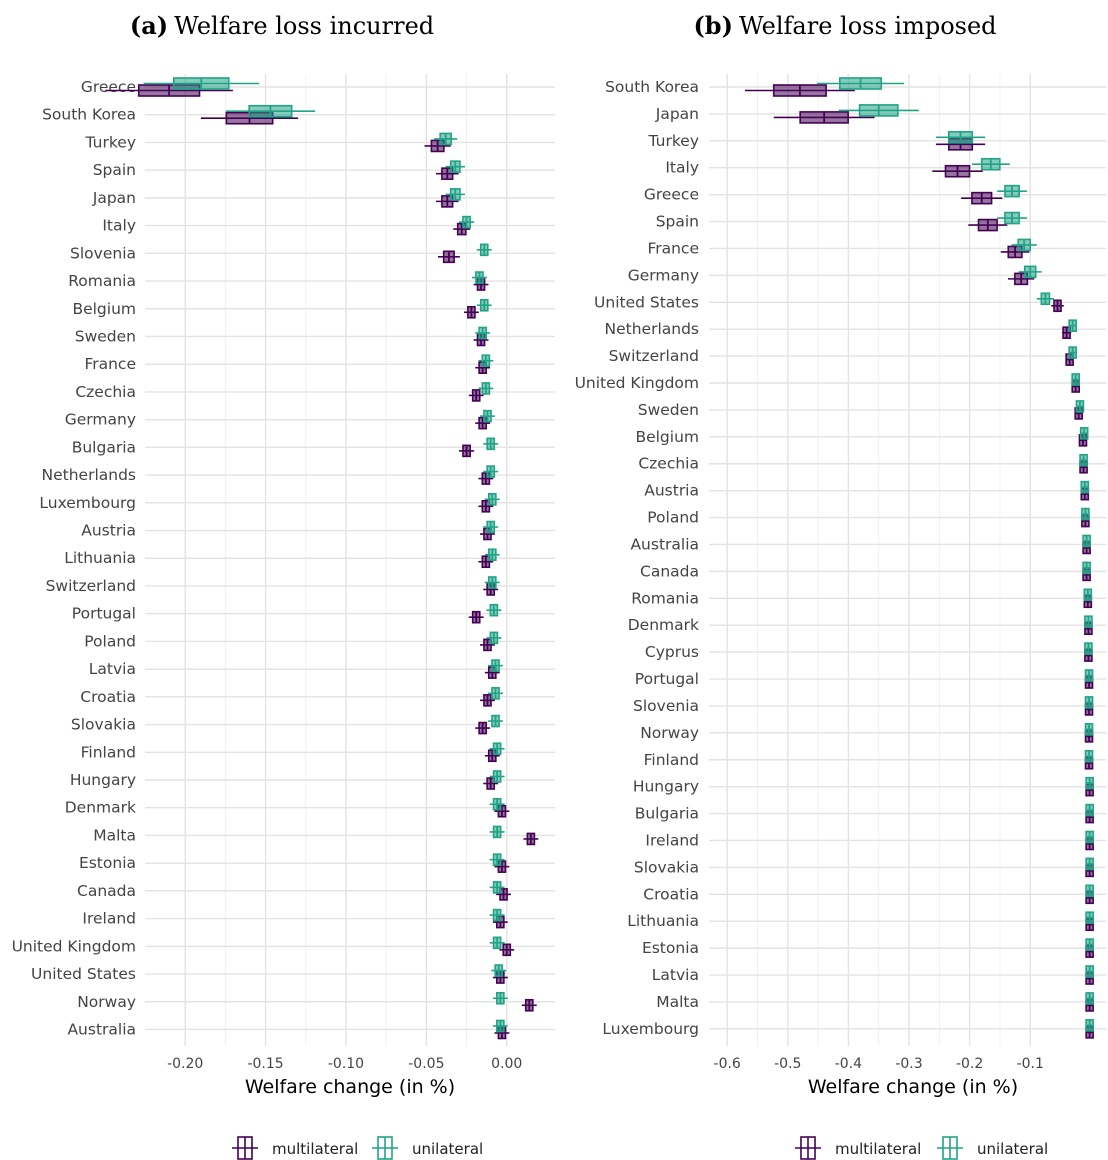  What do you see at coordinates (668, 464) in the screenshot?
I see `category-label: Czechia` at bounding box center [668, 464].